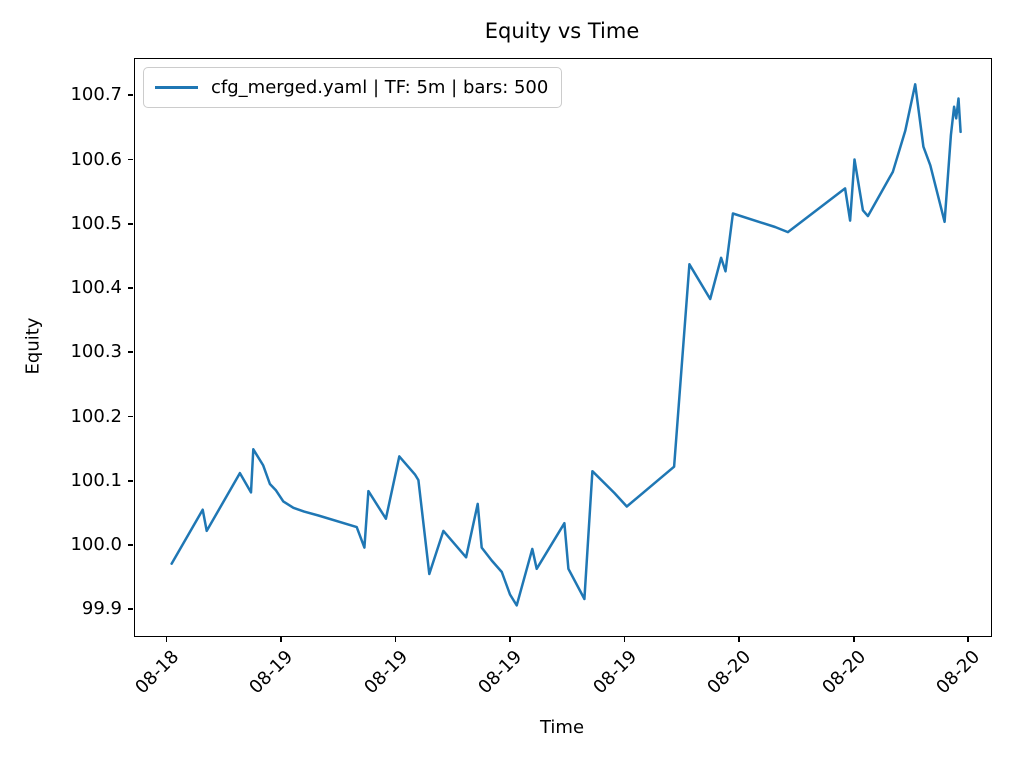 The width and height of the screenshot is (1024, 768). I want to click on y-tick-label: 100.1, so click(96, 480).